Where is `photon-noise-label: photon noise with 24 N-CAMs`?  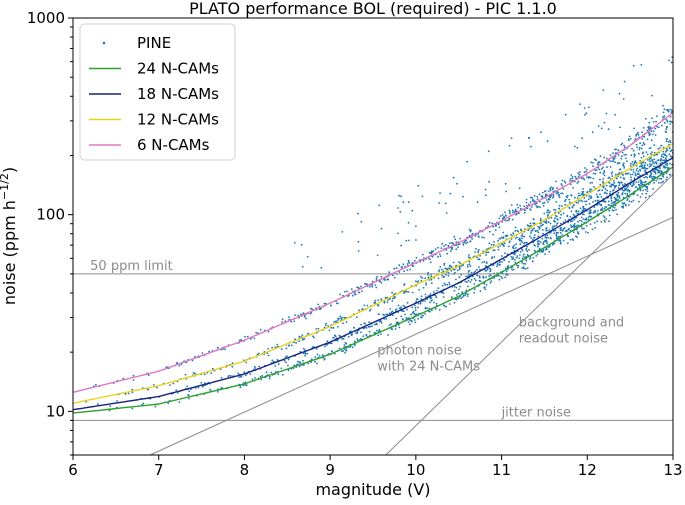 photon-noise-label: photon noise with 24 N-CAMs is located at coordinates (428, 358).